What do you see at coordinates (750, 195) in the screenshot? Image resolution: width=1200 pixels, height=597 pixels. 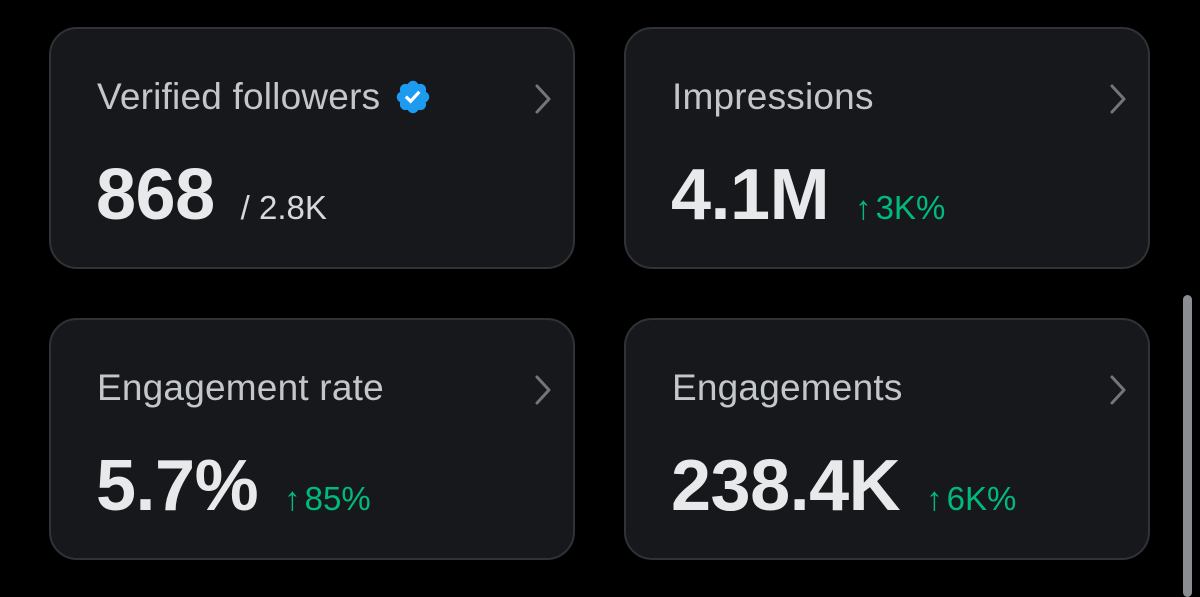 I see `impressions-value: 4.1M` at bounding box center [750, 195].